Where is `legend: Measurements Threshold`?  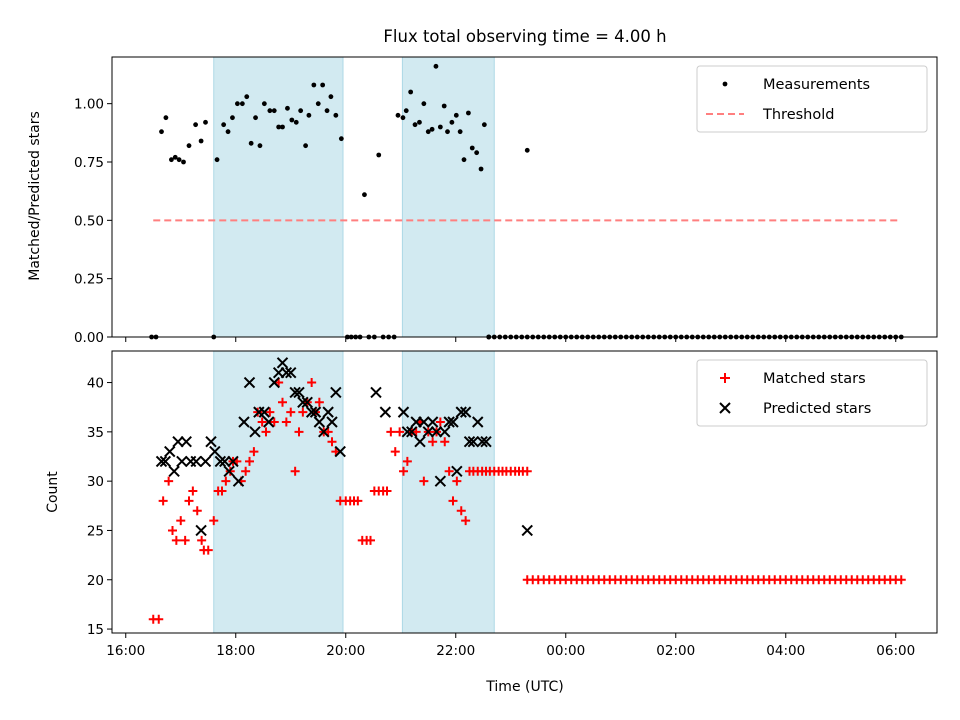
legend: Measurements Threshold is located at coordinates (812, 99).